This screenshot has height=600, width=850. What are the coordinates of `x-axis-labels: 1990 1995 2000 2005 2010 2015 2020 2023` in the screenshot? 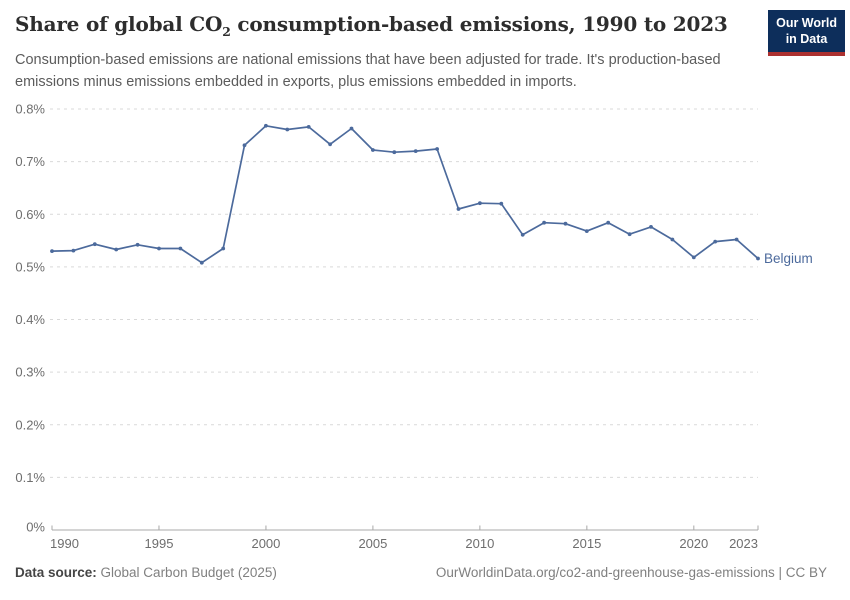 It's located at (404, 543).